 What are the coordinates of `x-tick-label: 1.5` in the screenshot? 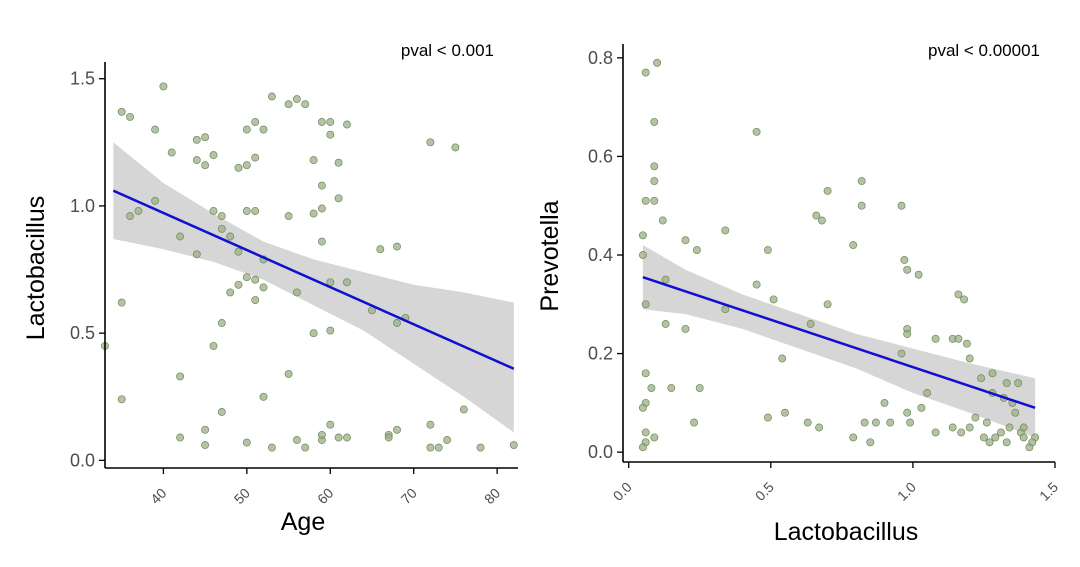 It's located at (1048, 491).